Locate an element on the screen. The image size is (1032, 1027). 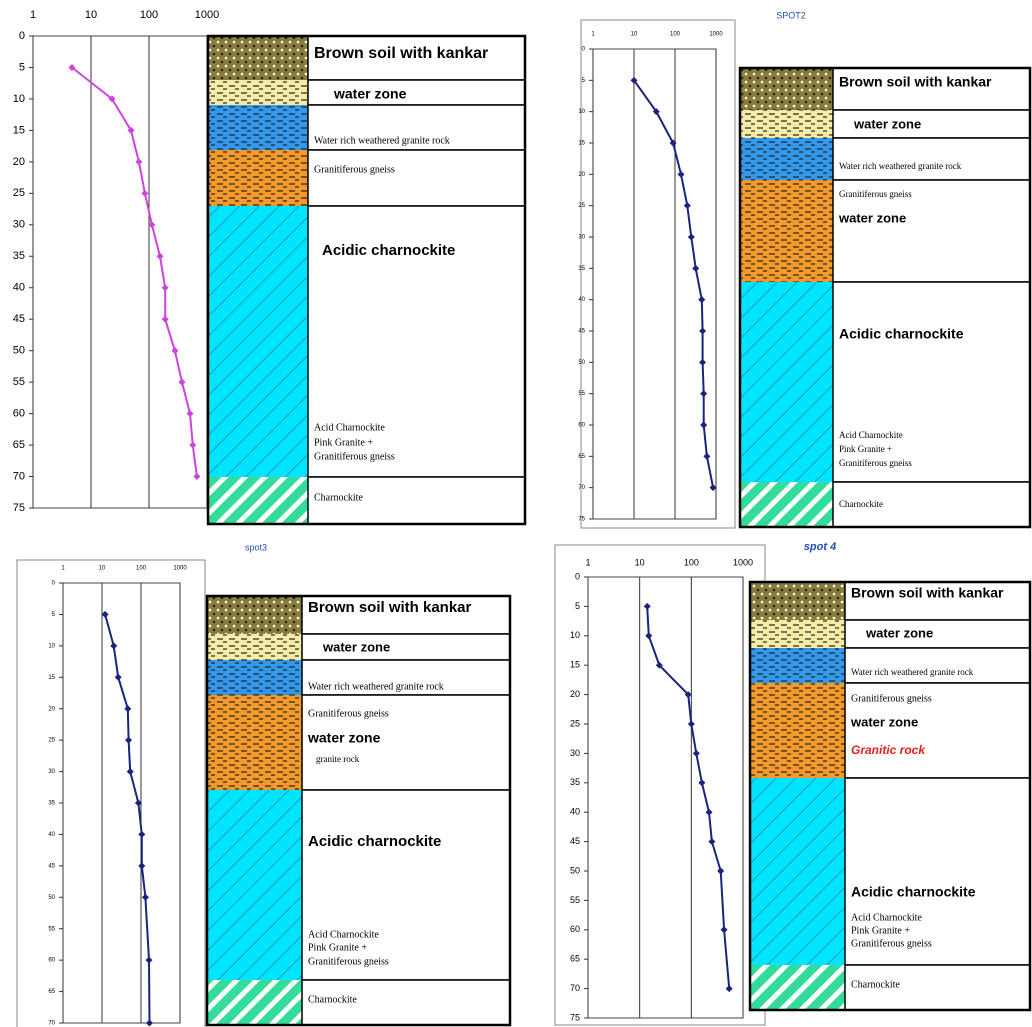
y-tick-label: 0 is located at coordinates (22, 36).